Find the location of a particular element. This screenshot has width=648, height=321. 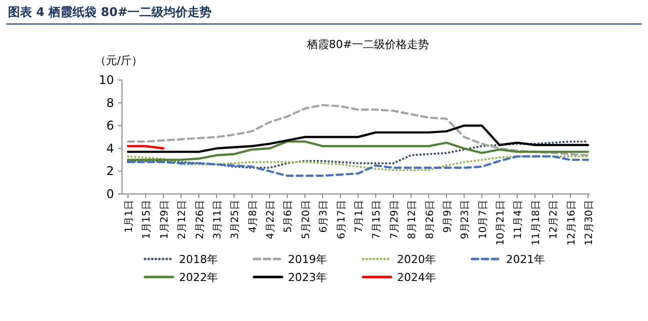

x-tick-label: 6月3日 is located at coordinates (324, 216).